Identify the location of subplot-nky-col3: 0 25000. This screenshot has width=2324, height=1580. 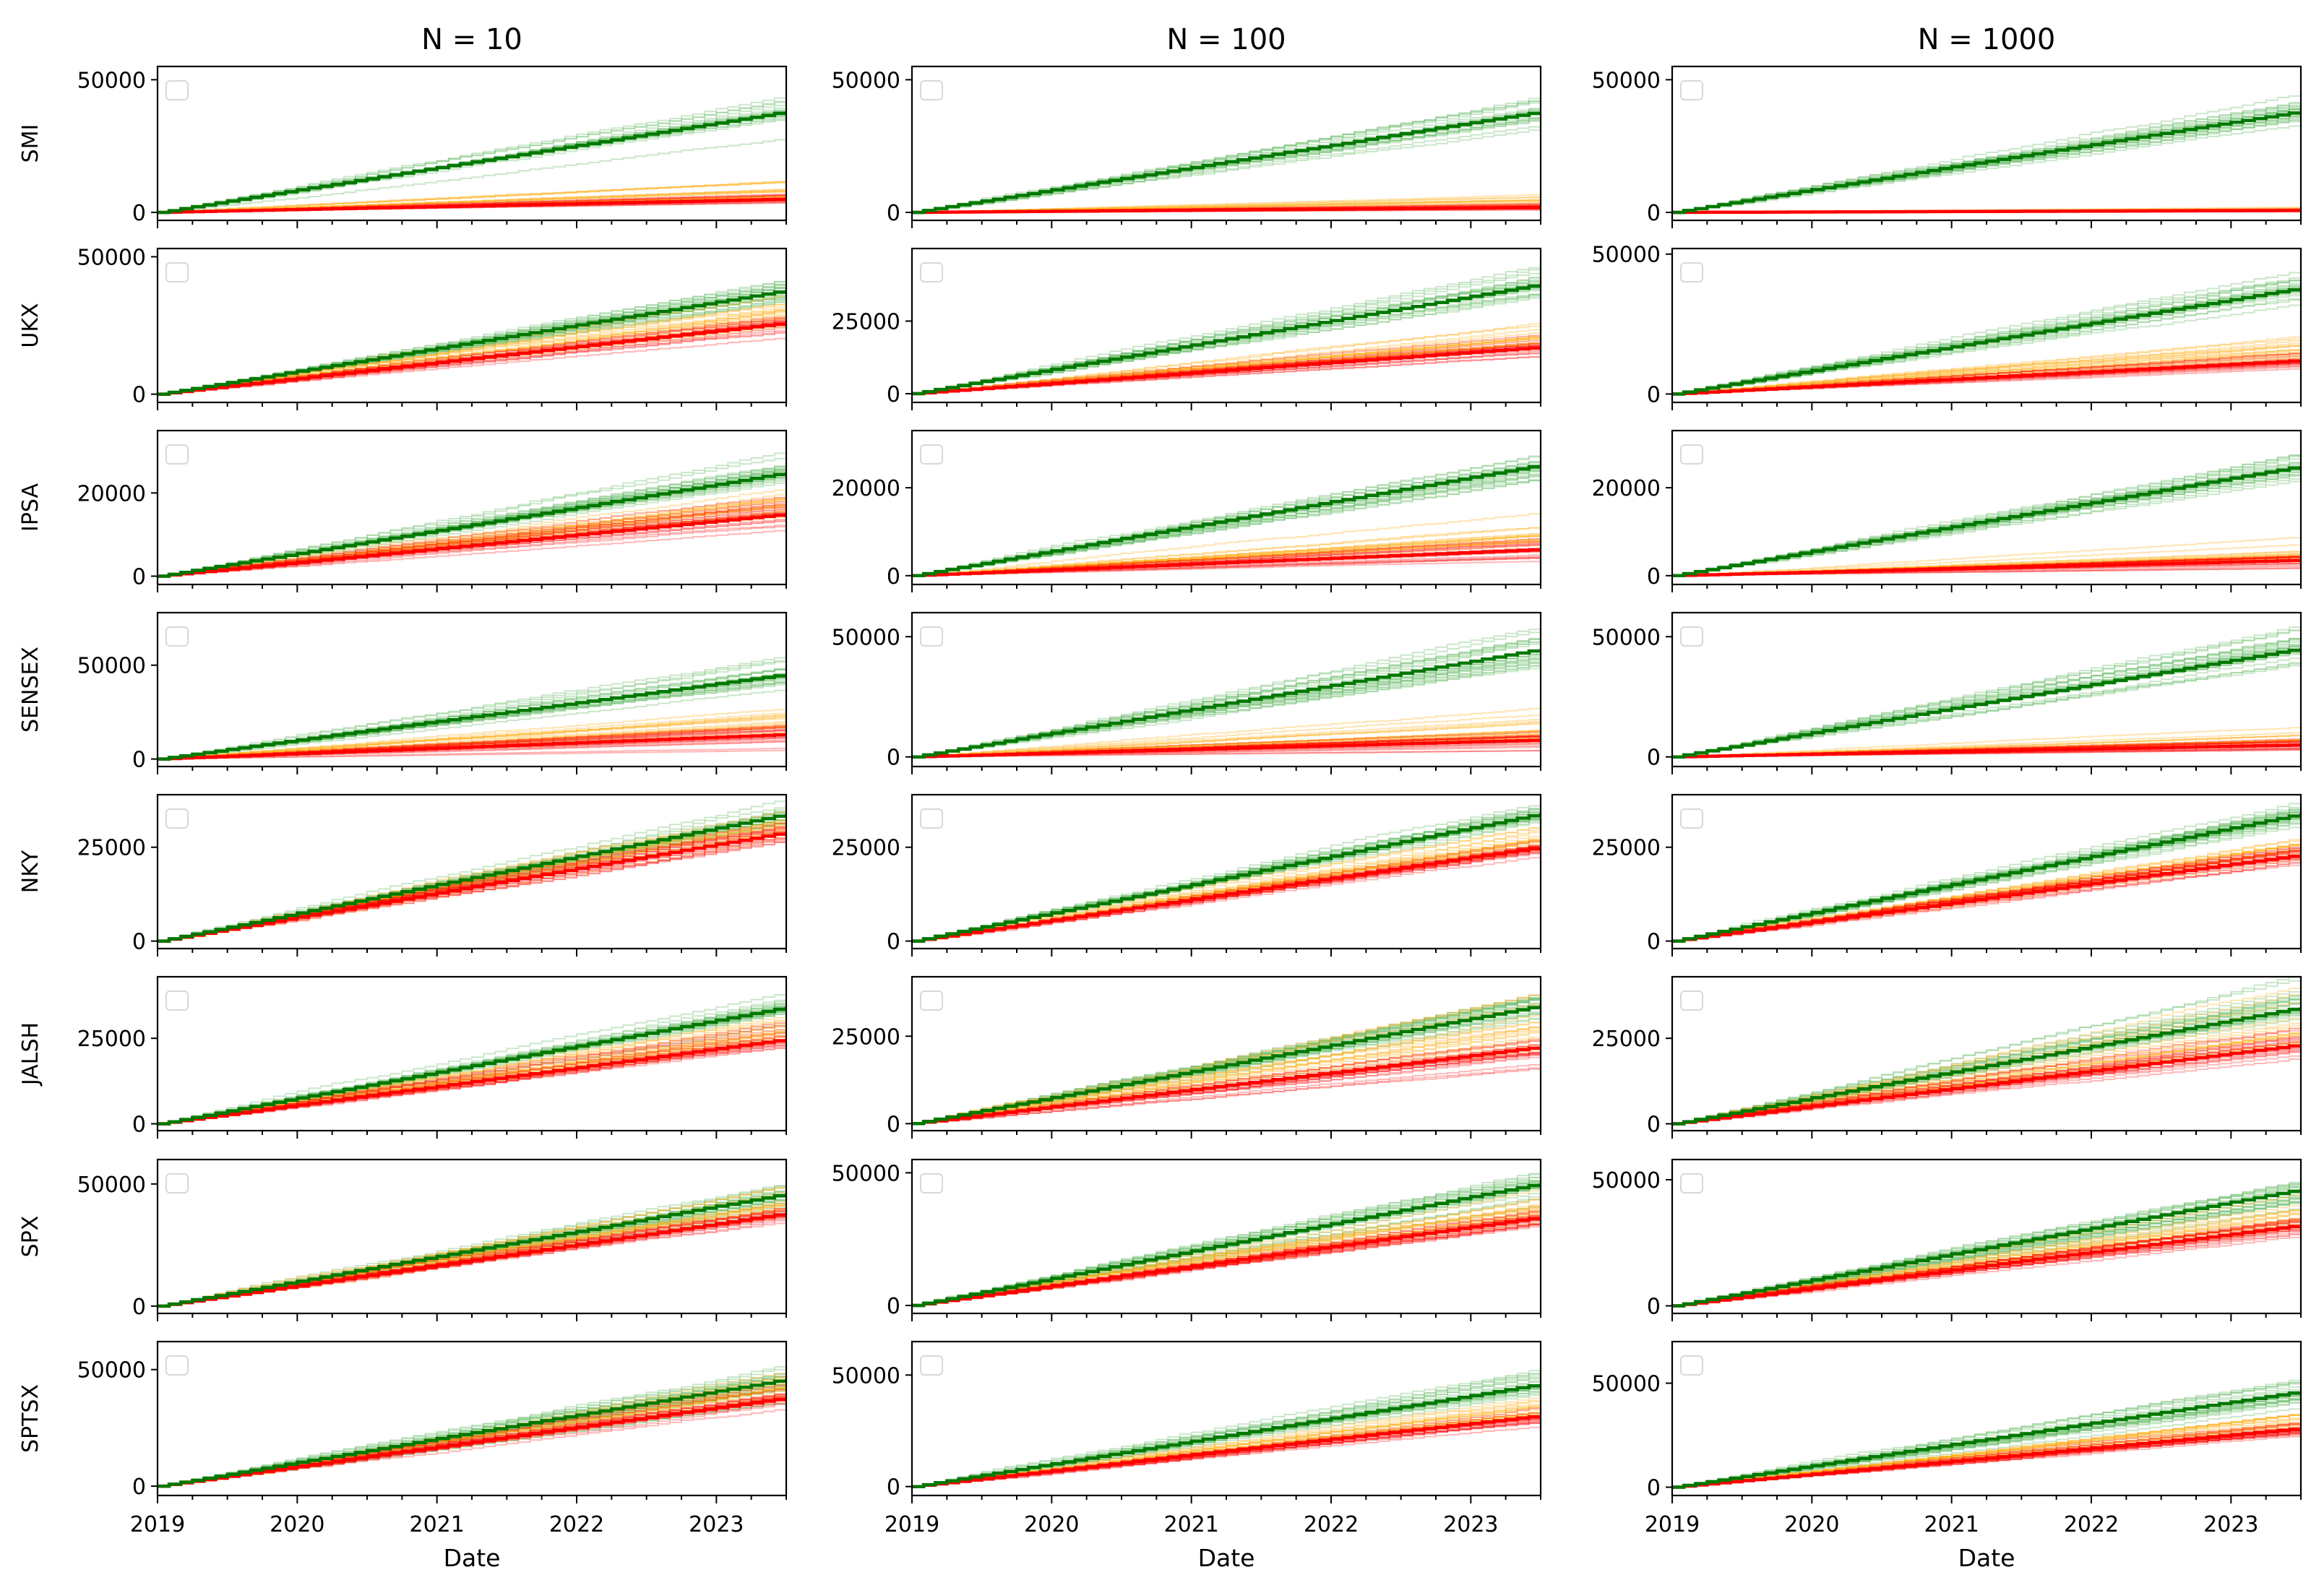
(1947, 875).